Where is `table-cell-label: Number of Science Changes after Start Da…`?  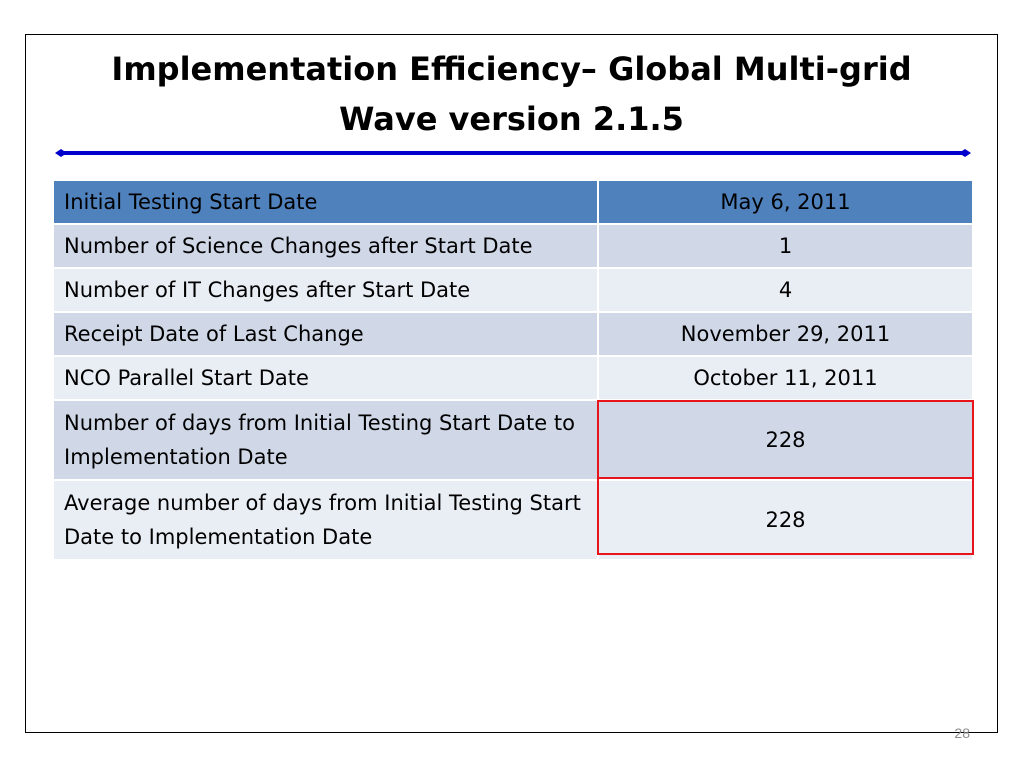 table-cell-label: Number of Science Changes after Start Da… is located at coordinates (325, 246).